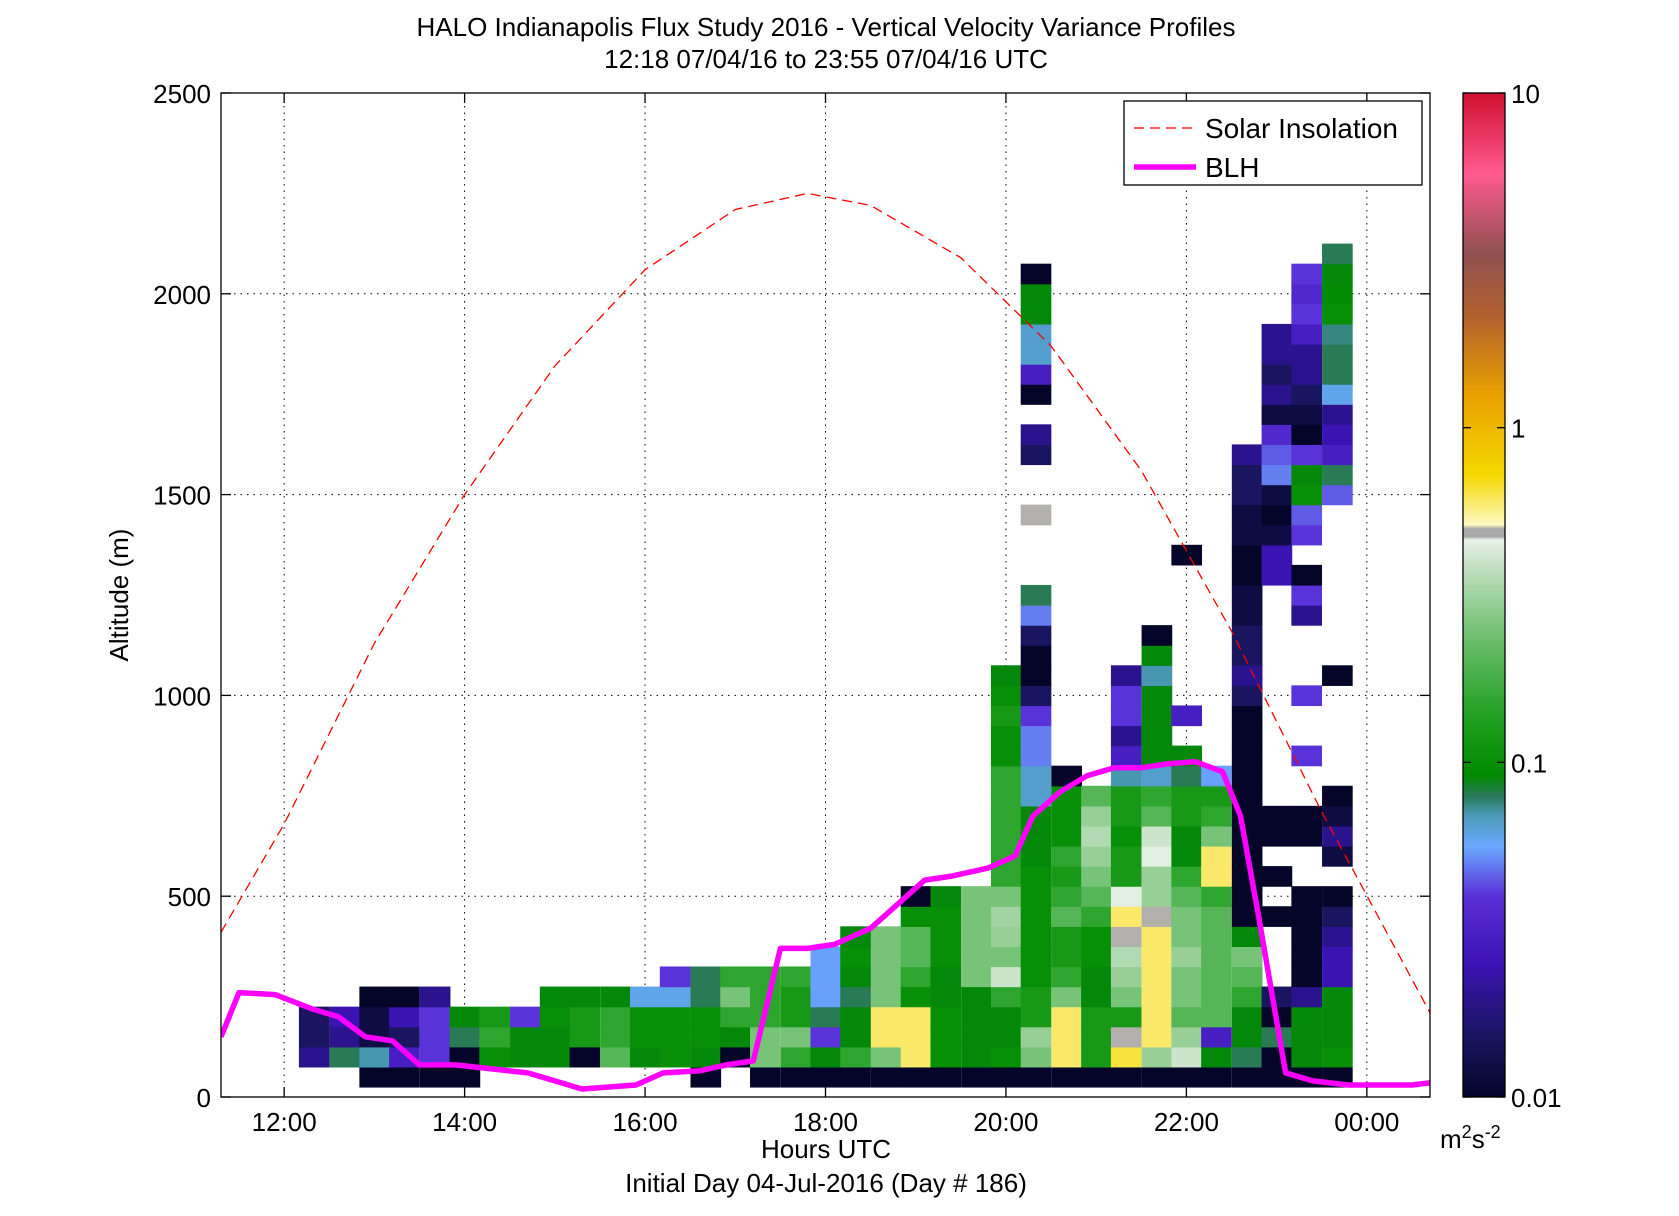  I want to click on colorbar, so click(1484, 595).